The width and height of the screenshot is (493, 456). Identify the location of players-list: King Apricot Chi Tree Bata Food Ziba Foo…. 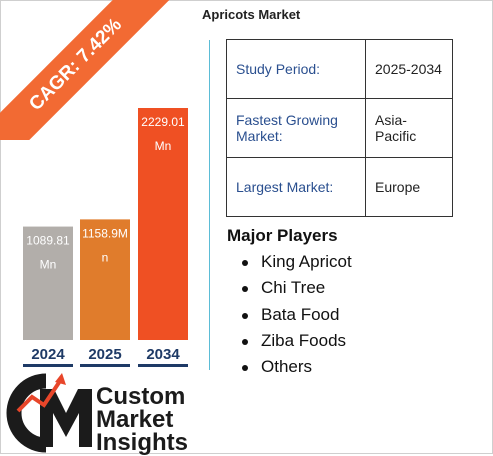
(297, 317).